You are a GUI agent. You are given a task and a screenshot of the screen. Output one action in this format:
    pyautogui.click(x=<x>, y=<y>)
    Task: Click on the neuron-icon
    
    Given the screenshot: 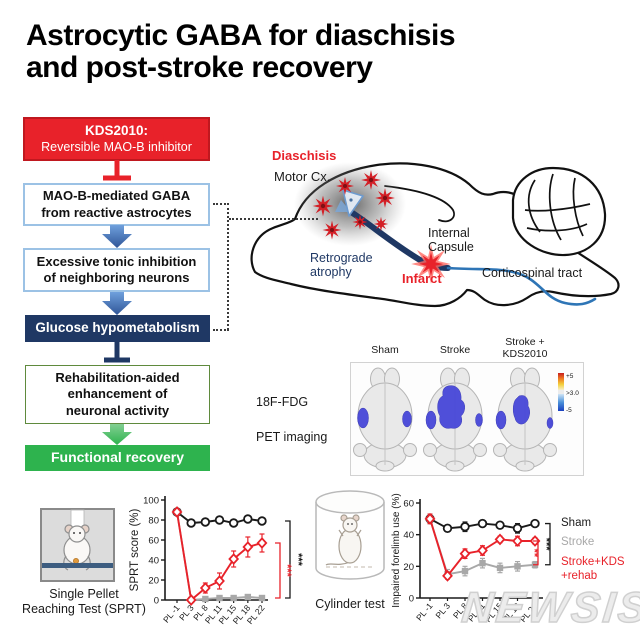 What is the action you would take?
    pyautogui.click(x=353, y=203)
    